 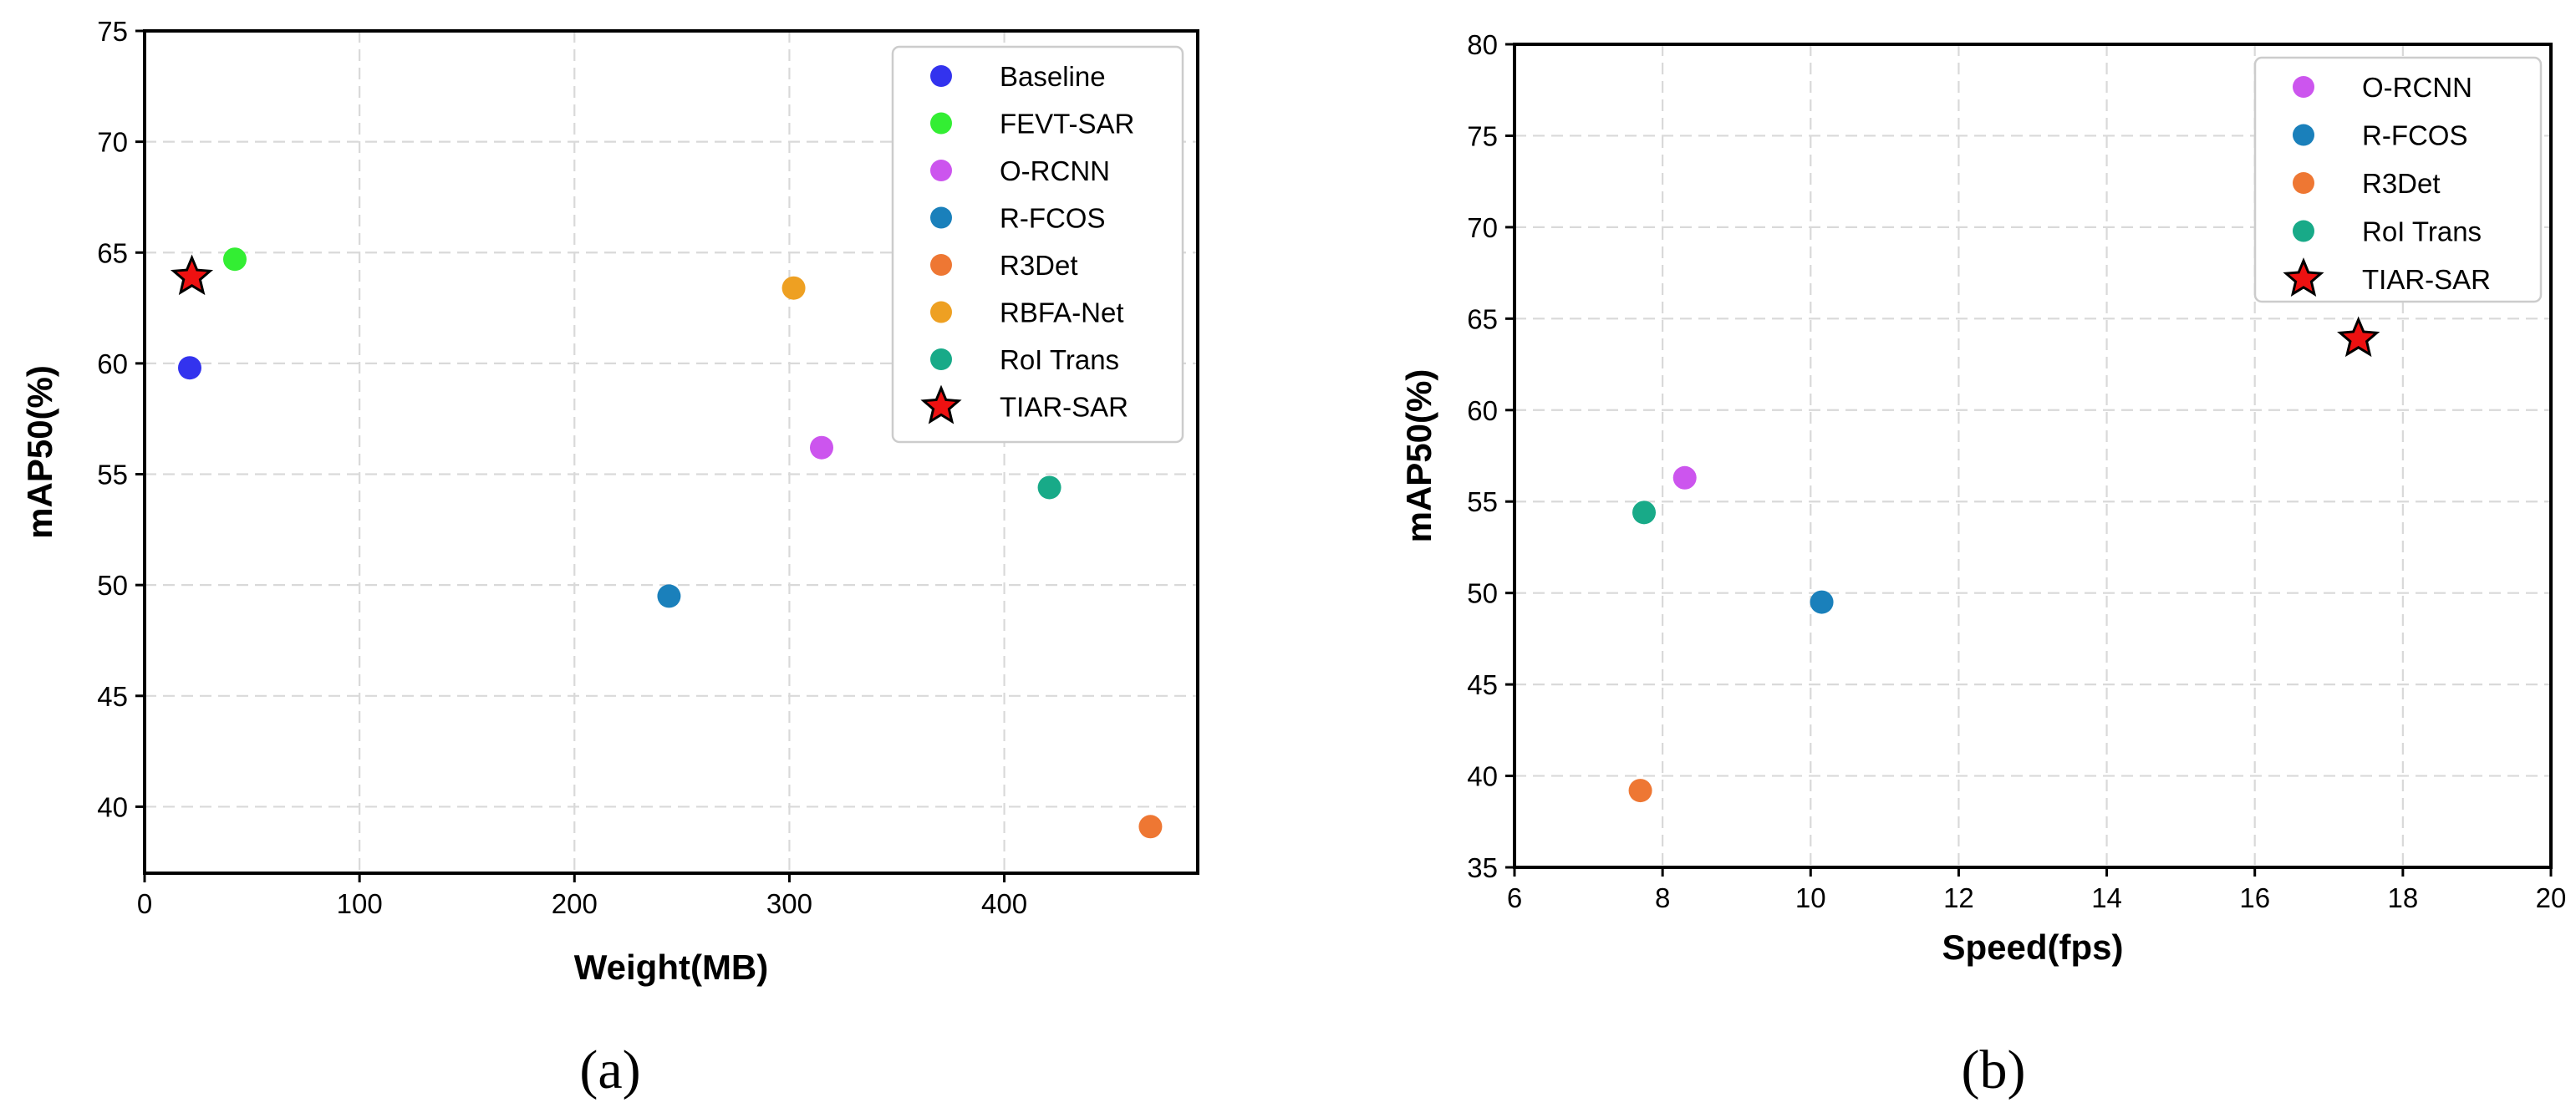 What do you see at coordinates (941, 123) in the screenshot?
I see `legend-fevt-sar-point` at bounding box center [941, 123].